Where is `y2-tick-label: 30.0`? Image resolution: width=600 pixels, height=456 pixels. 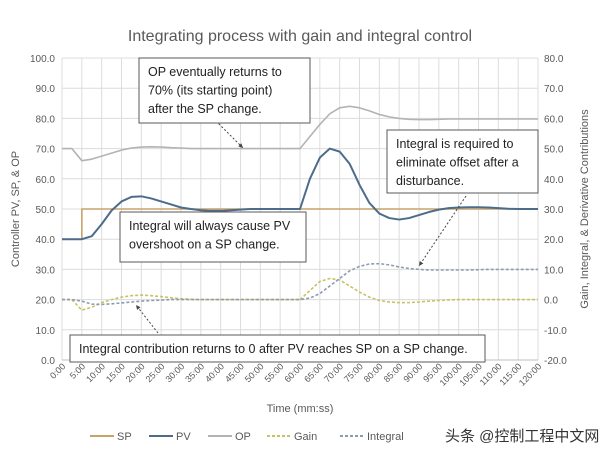 y2-tick-label: 30.0 is located at coordinates (554, 210).